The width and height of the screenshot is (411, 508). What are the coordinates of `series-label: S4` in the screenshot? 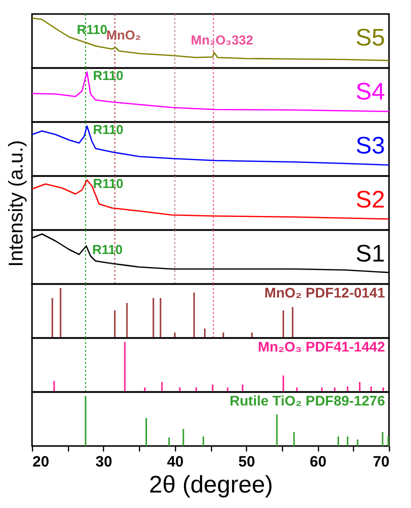 It's located at (370, 92).